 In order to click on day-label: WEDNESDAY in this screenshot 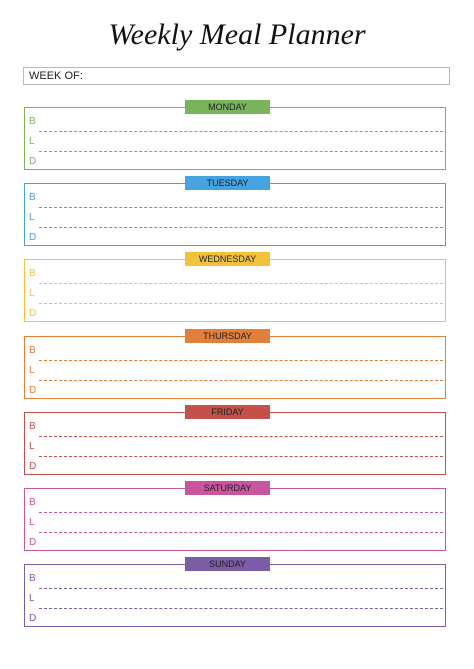, I will do `click(227, 259)`.